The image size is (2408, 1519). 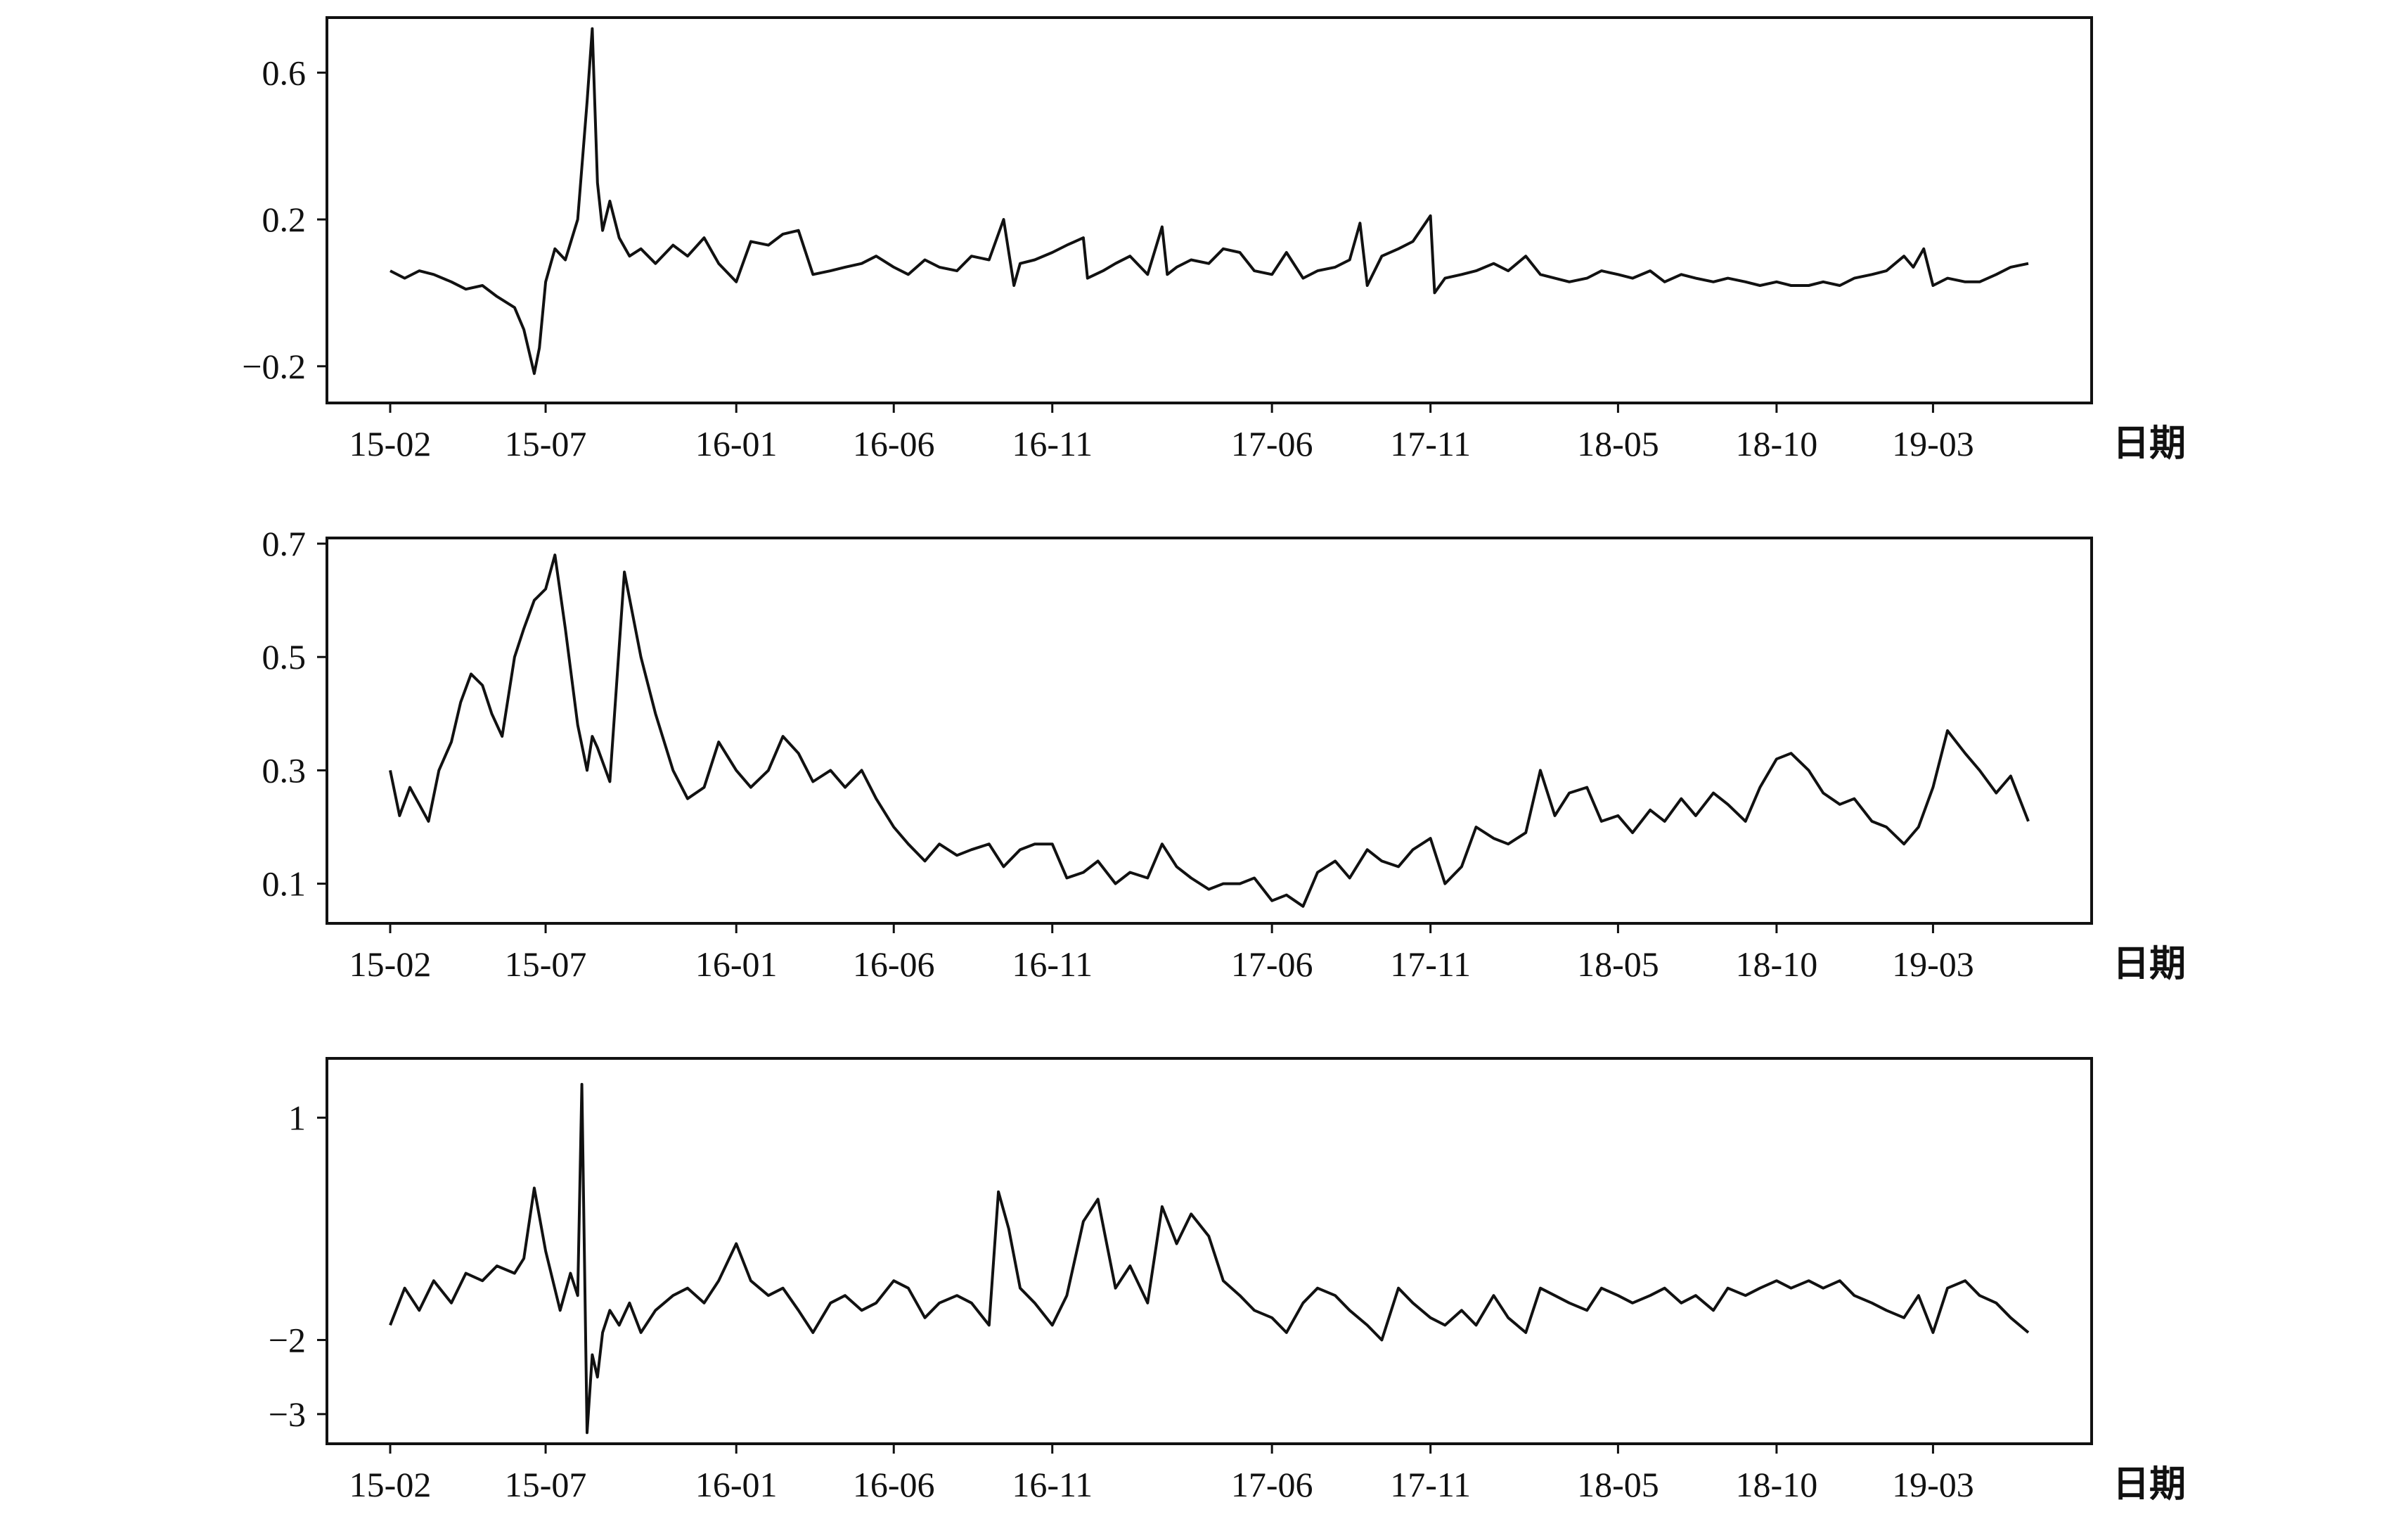 I want to click on y-tick-label: −0.2, so click(x=274, y=366).